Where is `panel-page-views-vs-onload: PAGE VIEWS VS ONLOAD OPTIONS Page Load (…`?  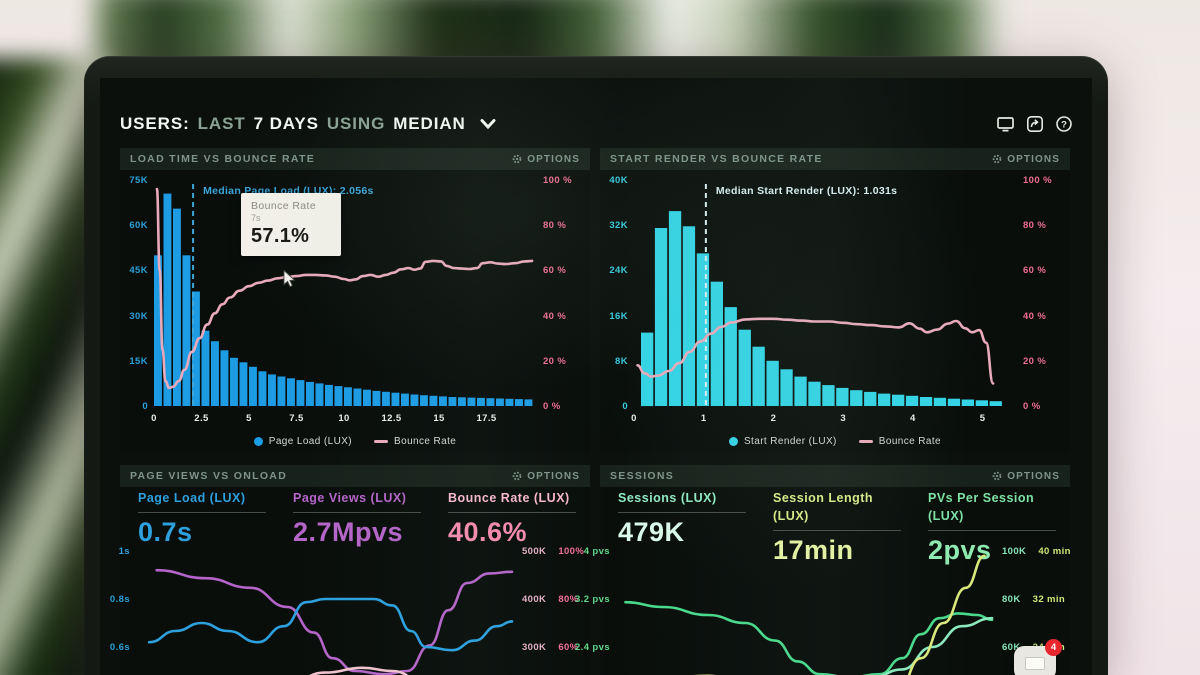 panel-page-views-vs-onload: PAGE VIEWS VS ONLOAD OPTIONS Page Load (… is located at coordinates (350, 570).